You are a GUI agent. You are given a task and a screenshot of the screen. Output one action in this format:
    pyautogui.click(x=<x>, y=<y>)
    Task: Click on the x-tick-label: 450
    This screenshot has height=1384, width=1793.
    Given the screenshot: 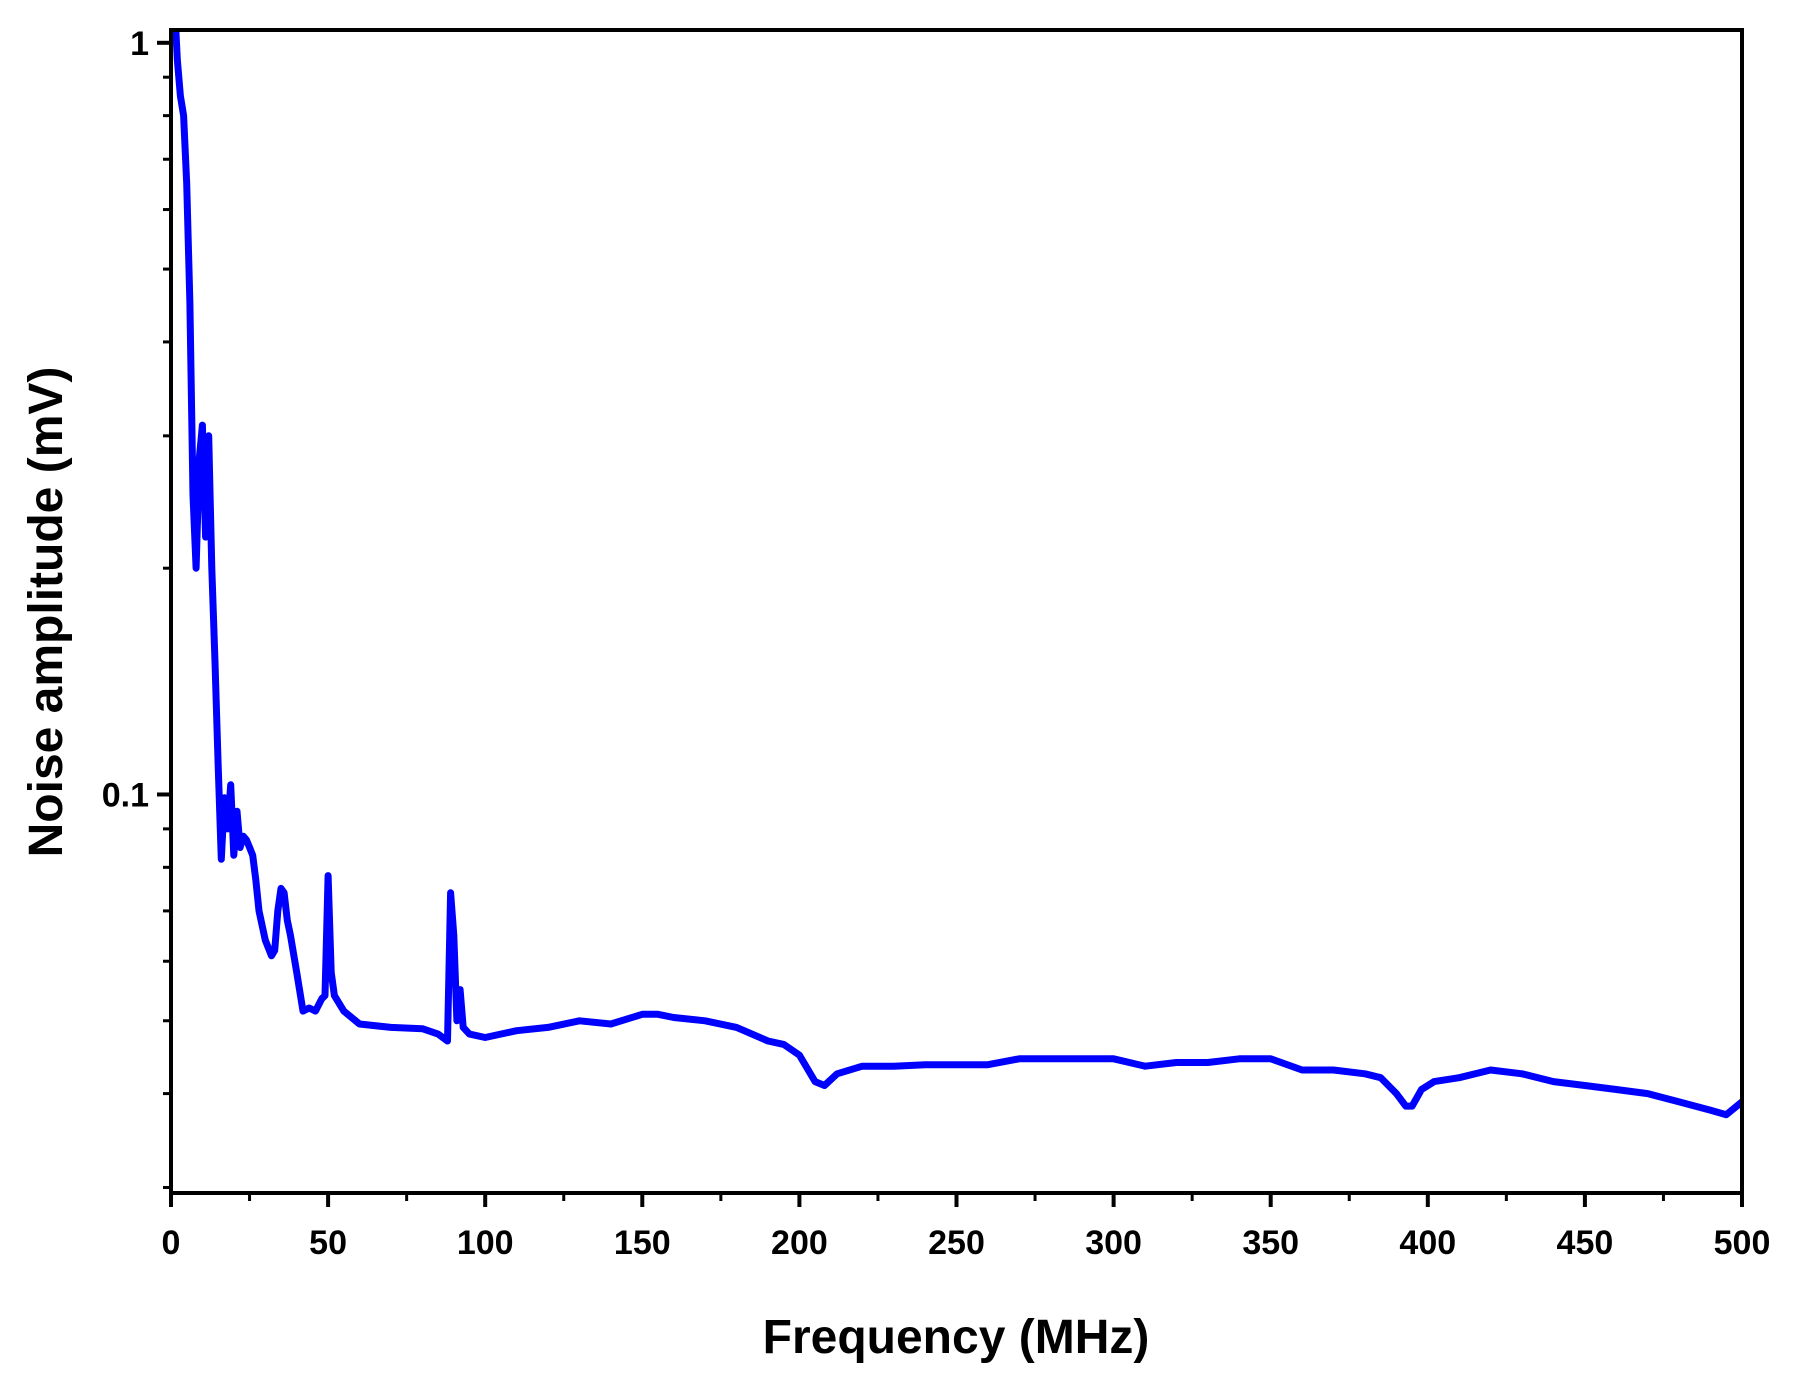 What is the action you would take?
    pyautogui.click(x=1585, y=1243)
    